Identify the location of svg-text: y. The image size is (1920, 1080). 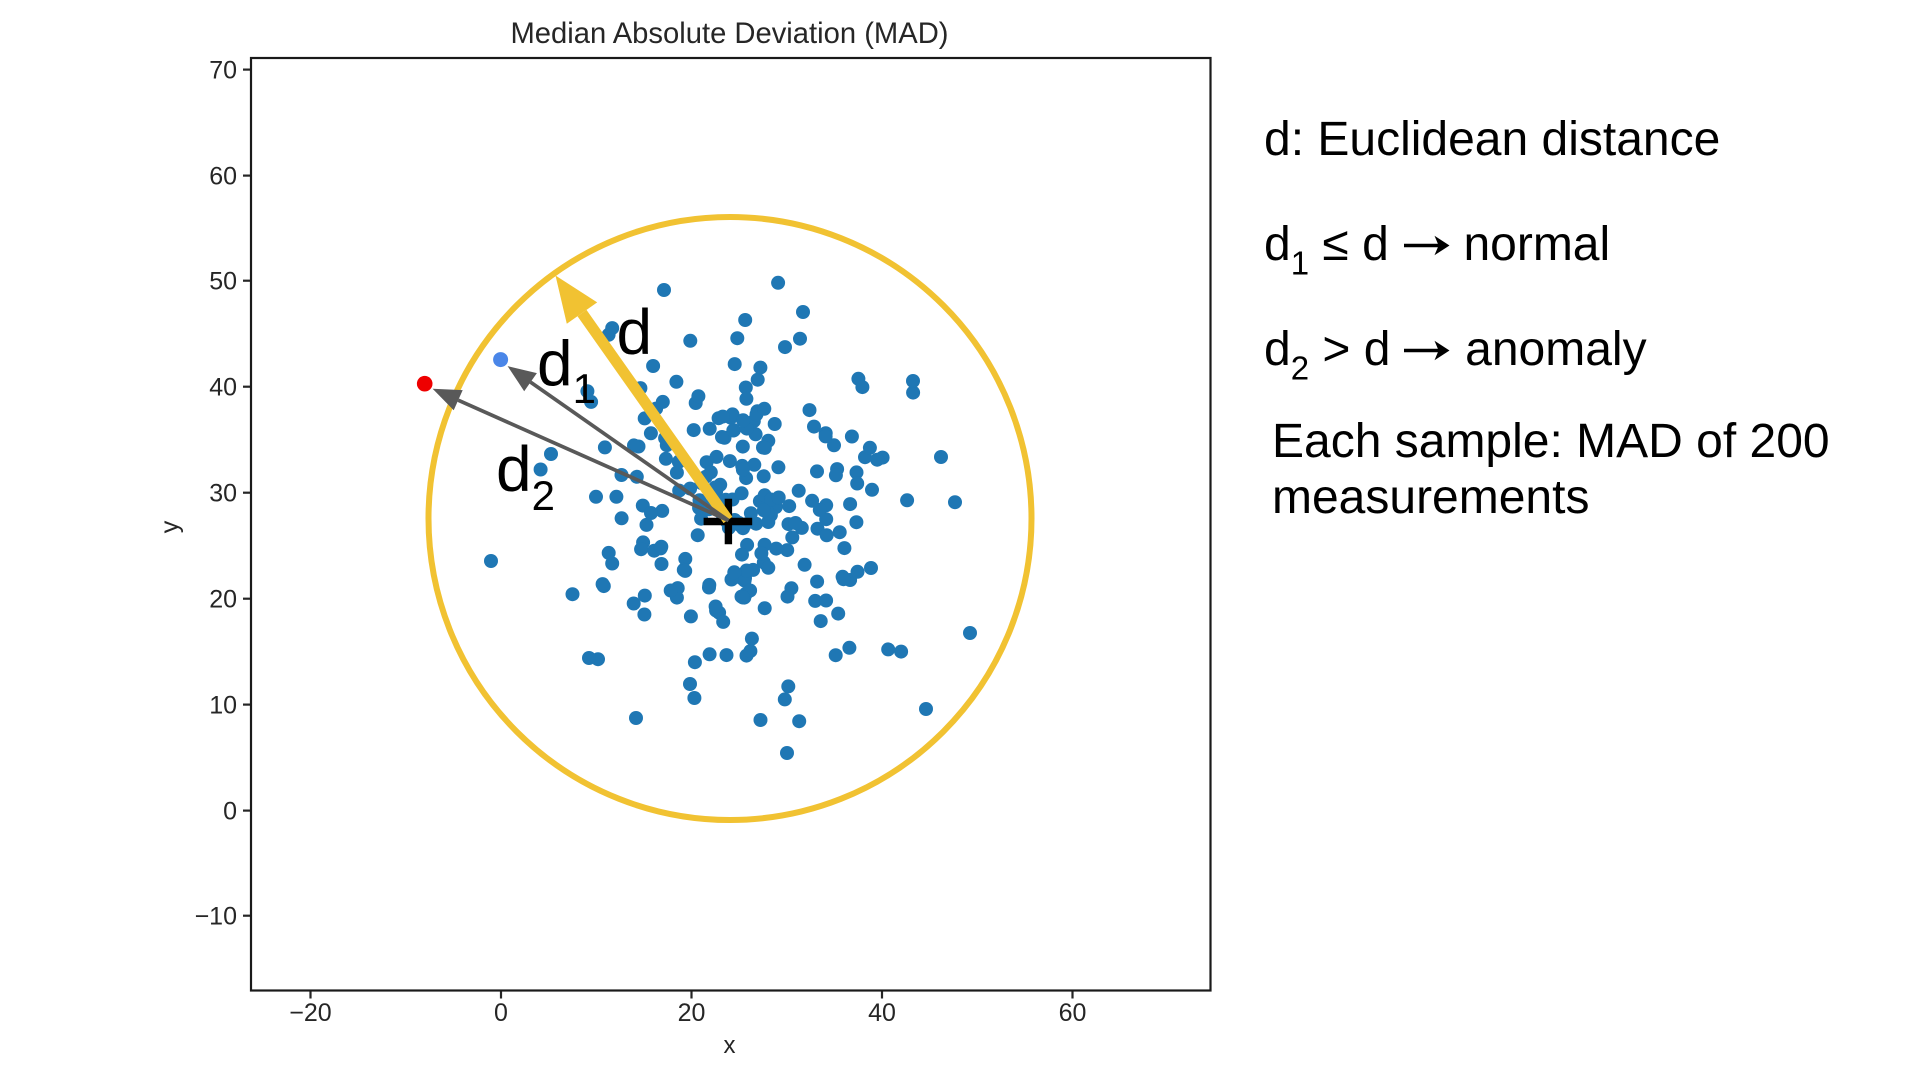
(170, 526).